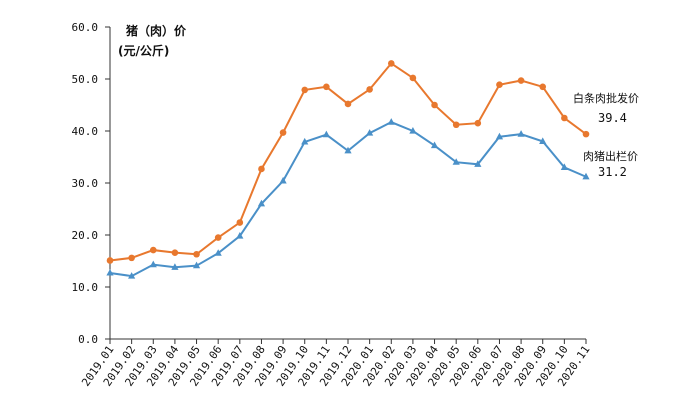  What do you see at coordinates (85, 287) in the screenshot?
I see `y-tick-label: 10.0` at bounding box center [85, 287].